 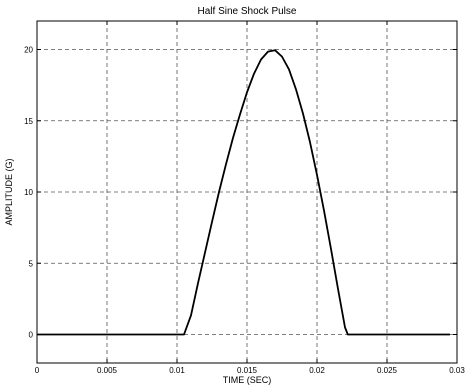 What do you see at coordinates (31, 335) in the screenshot?
I see `y-tick-label: 0` at bounding box center [31, 335].